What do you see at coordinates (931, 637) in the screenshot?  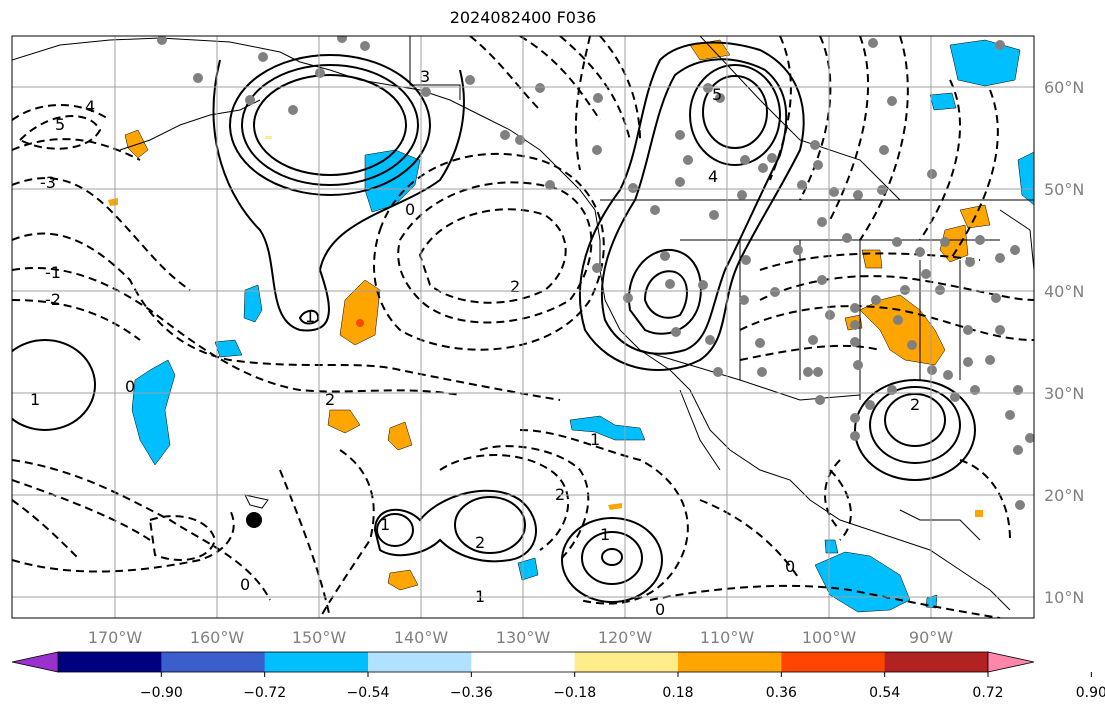 I see `longitude-label: 90°W` at bounding box center [931, 637].